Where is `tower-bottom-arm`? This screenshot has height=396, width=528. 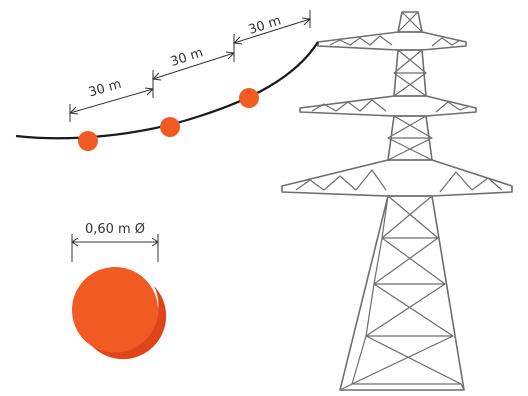
tower-bottom-arm is located at coordinates (397, 178).